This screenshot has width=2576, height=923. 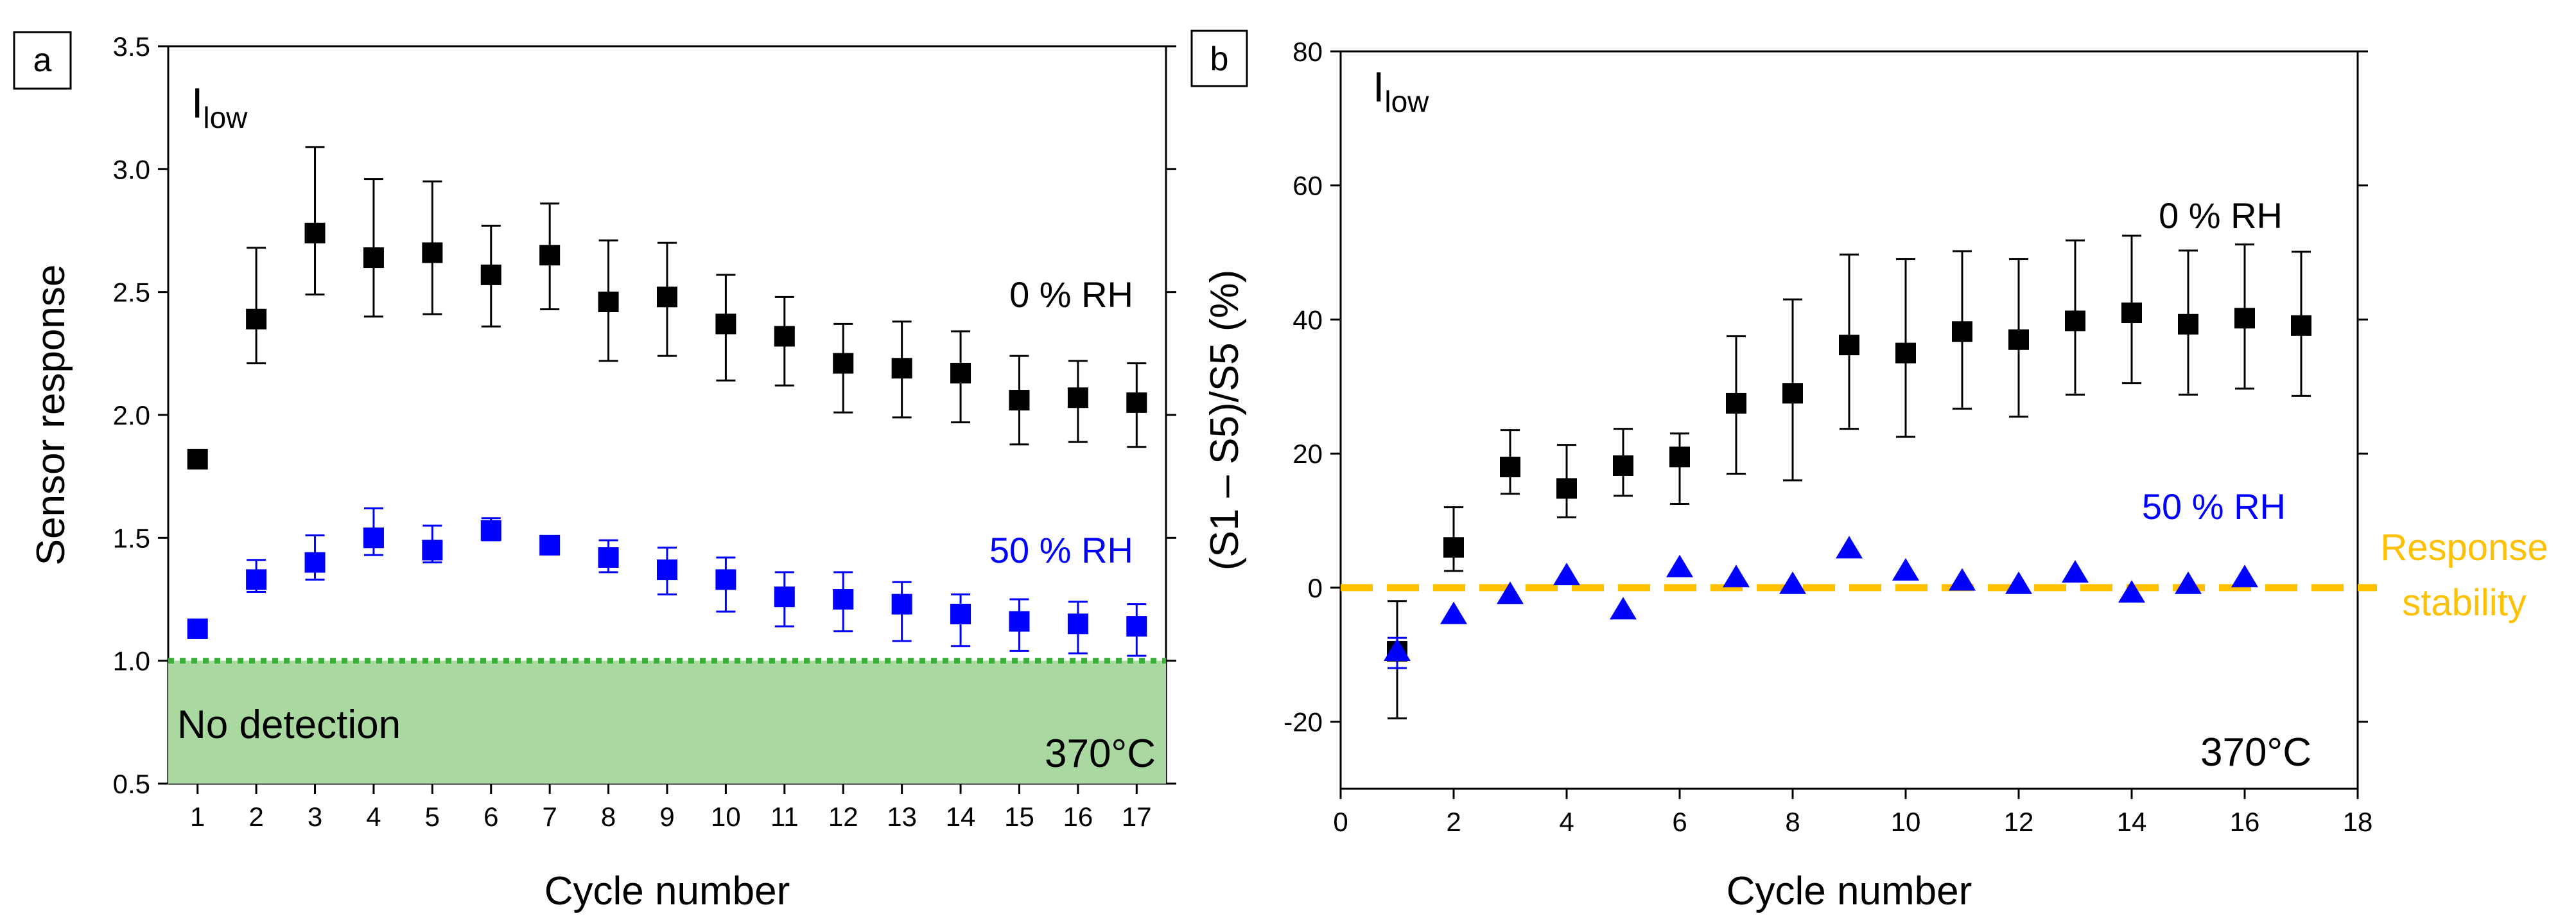 What do you see at coordinates (2132, 822) in the screenshot?
I see `panel-b-x-tick-label: 14` at bounding box center [2132, 822].